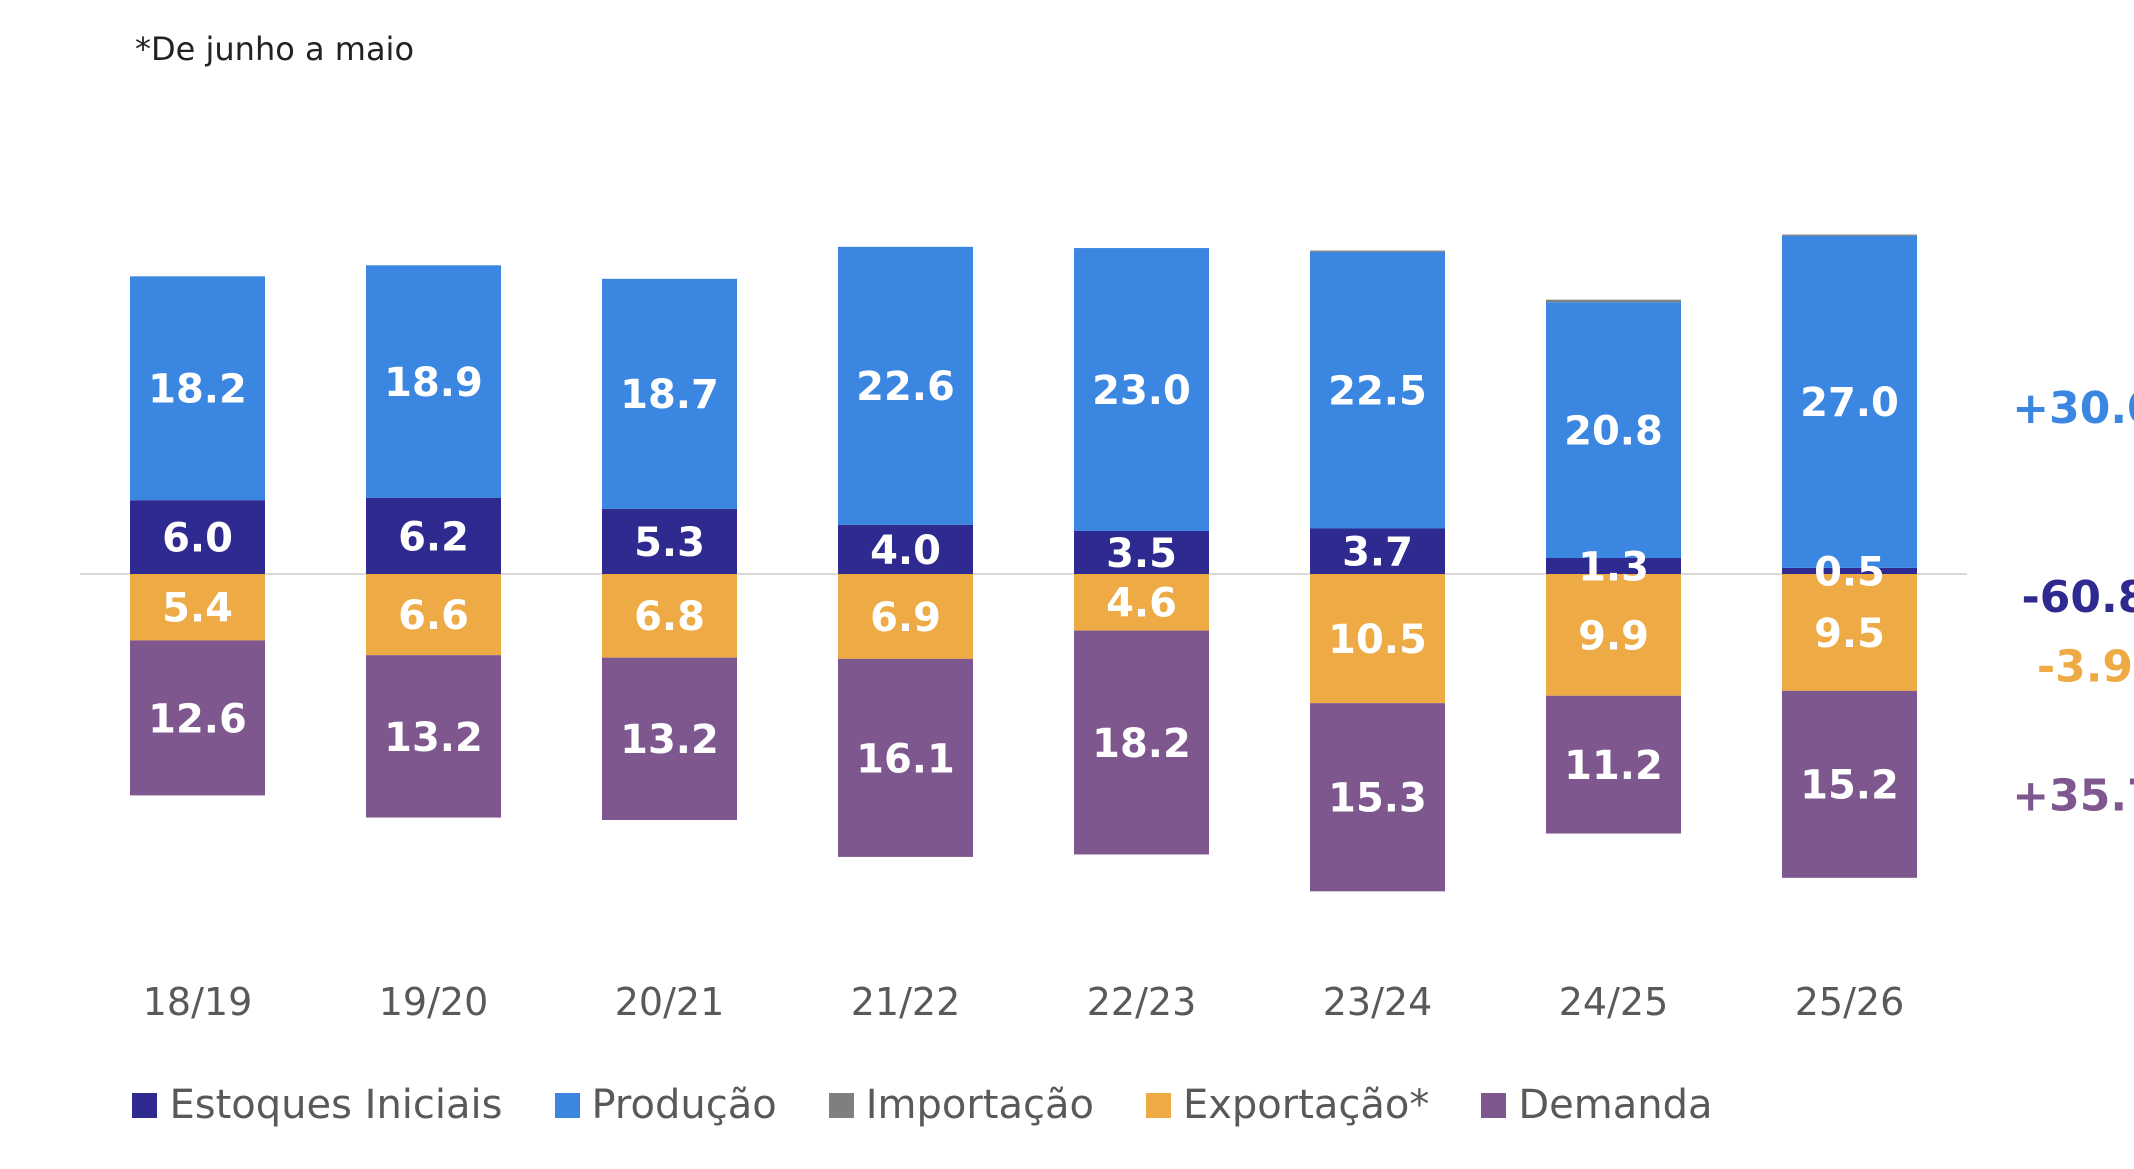 The width and height of the screenshot is (2134, 1169). I want to click on data-label-producao-21-22: 22.6, so click(905, 387).